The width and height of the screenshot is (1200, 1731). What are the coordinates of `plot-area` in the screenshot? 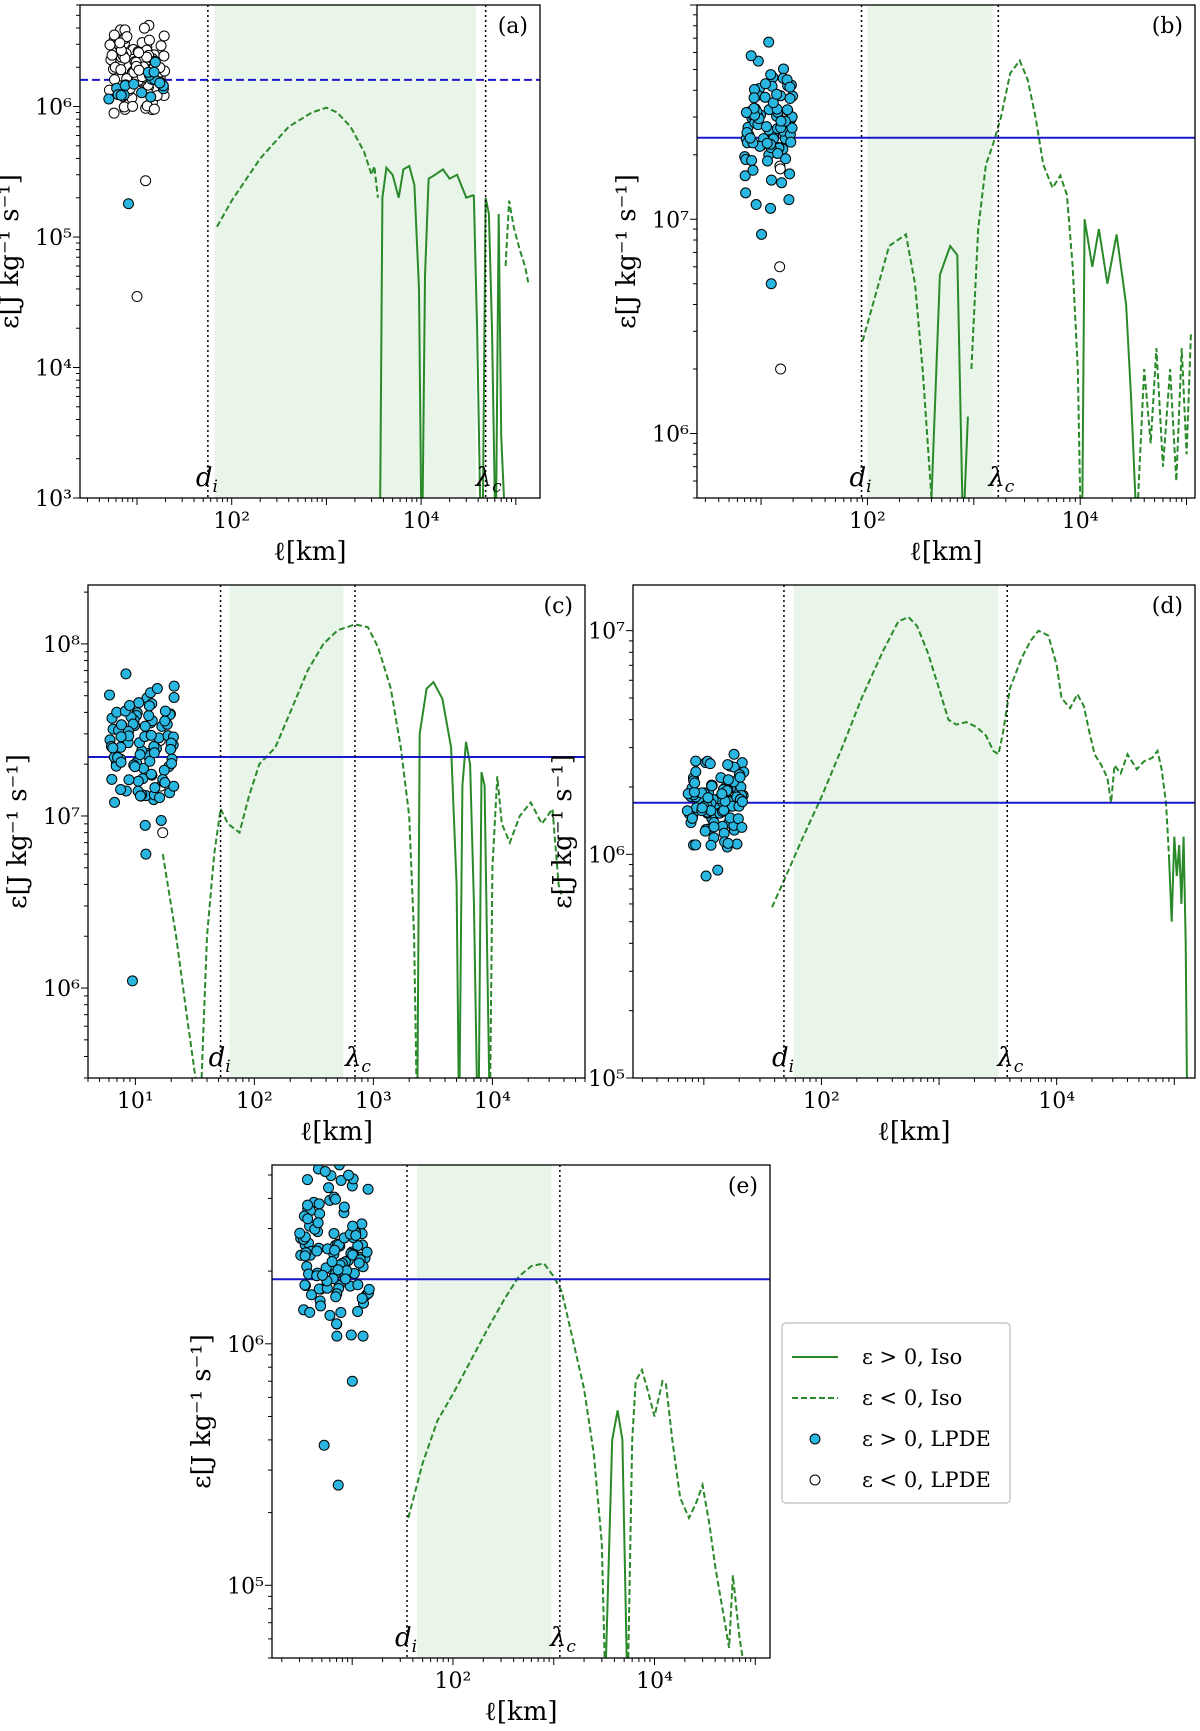 It's located at (336, 850).